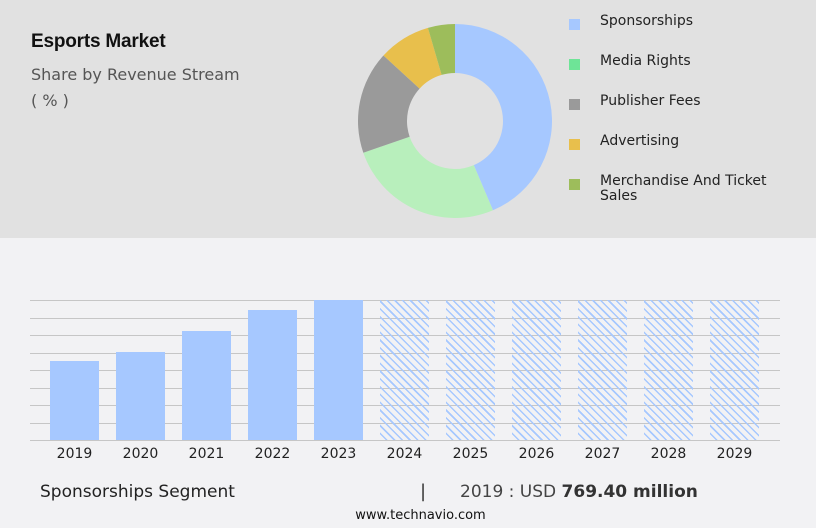 This screenshot has width=816, height=528. I want to click on x-axis-label: 2027, so click(602, 454).